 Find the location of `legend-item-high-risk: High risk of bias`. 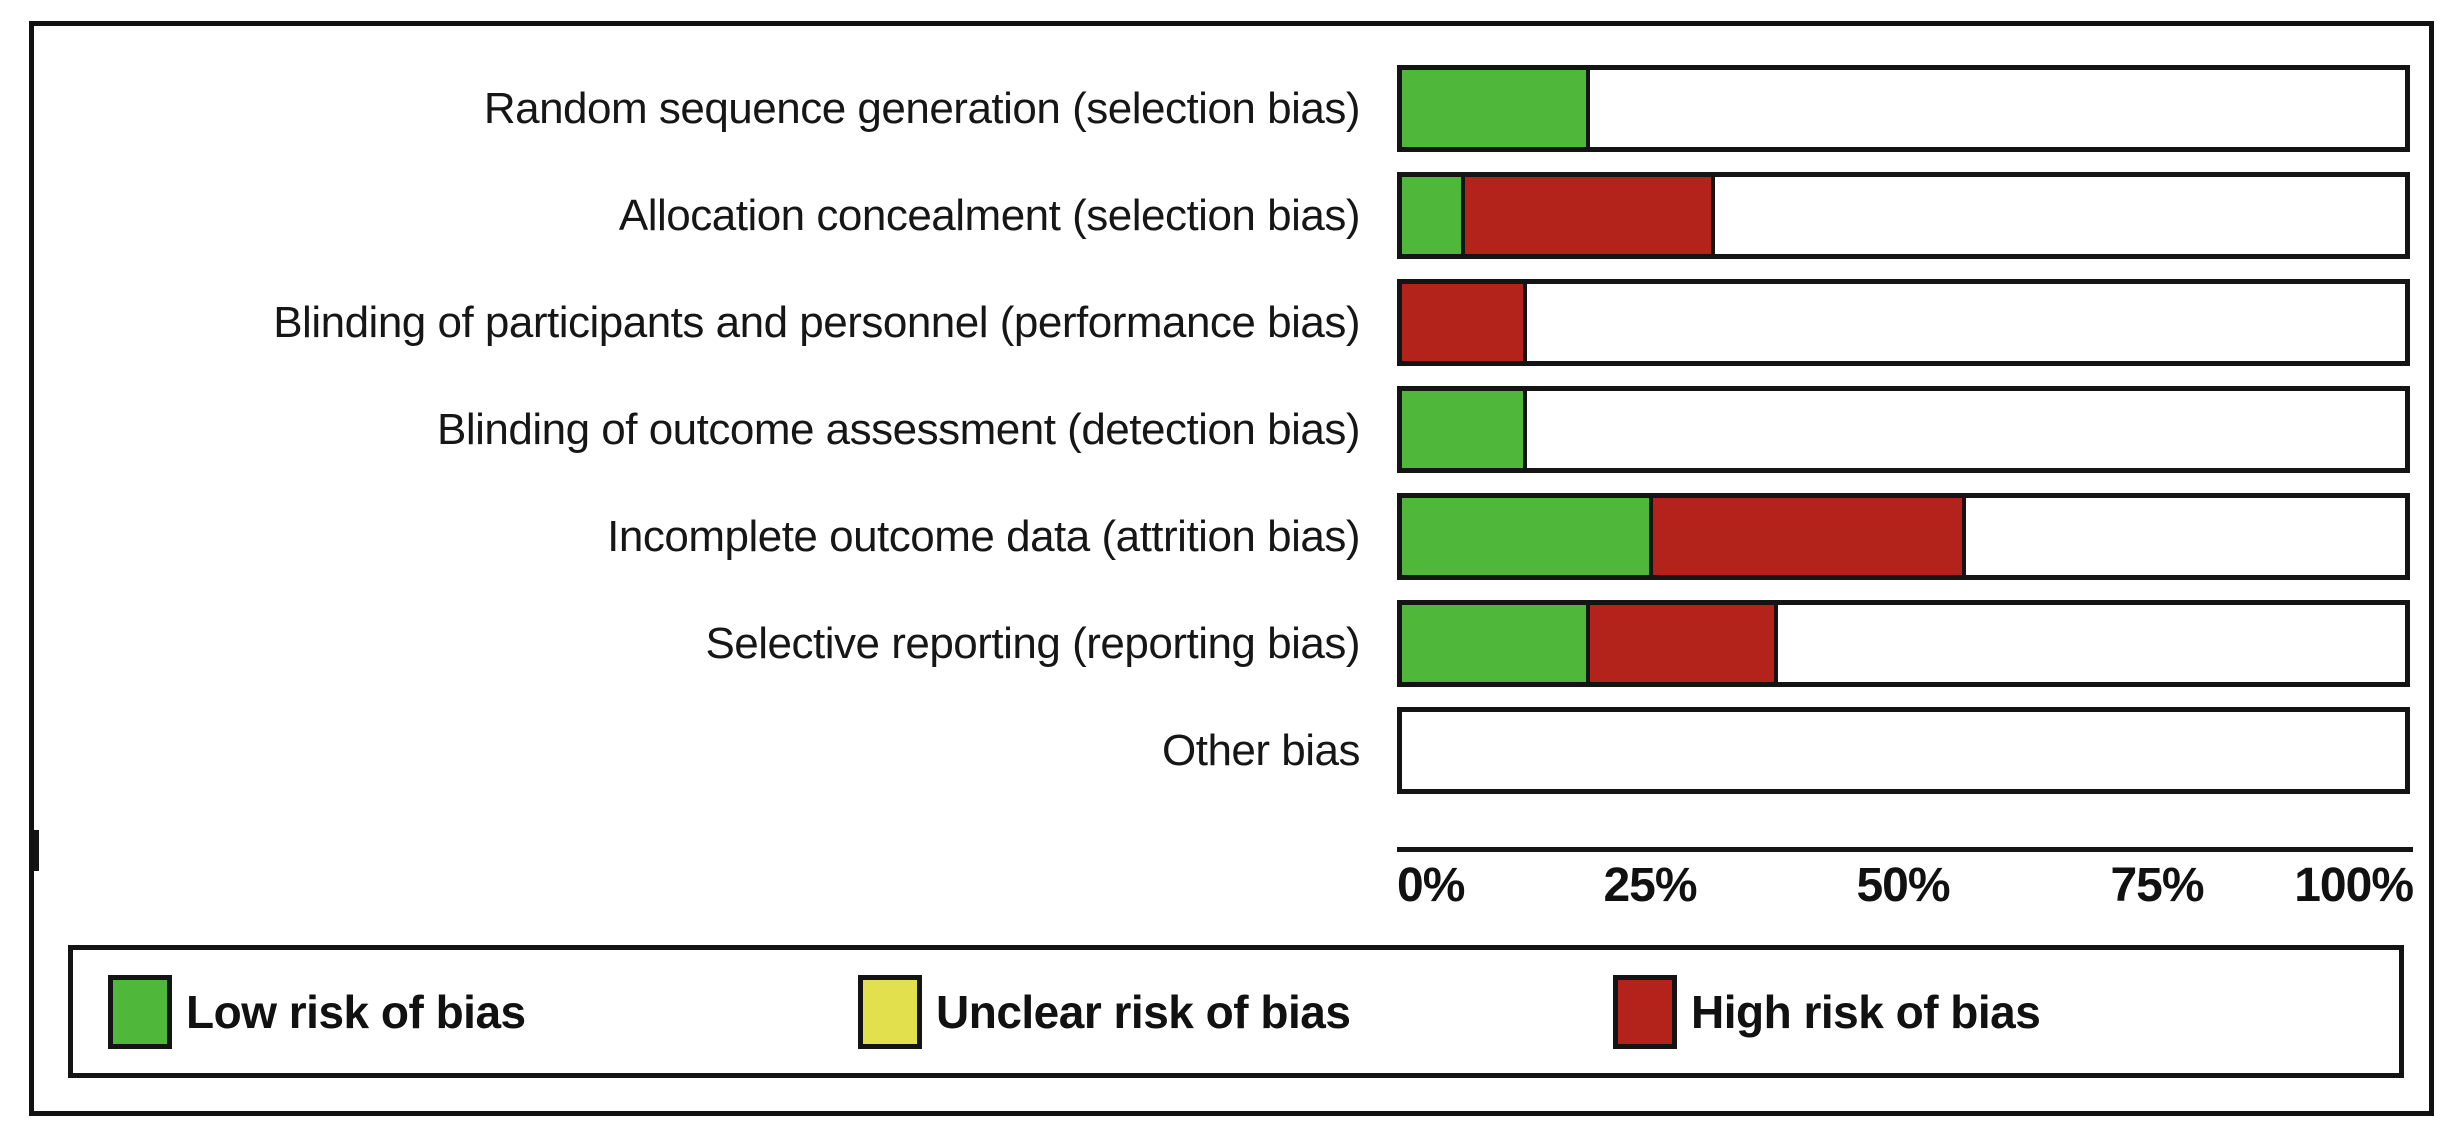

legend-item-high-risk: High risk of bias is located at coordinates (1827, 1011).